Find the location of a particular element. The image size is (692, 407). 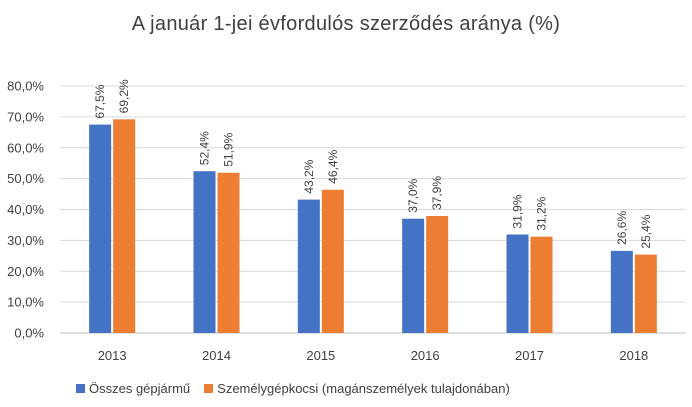

y-tick-label: 70,0% is located at coordinates (25, 116).